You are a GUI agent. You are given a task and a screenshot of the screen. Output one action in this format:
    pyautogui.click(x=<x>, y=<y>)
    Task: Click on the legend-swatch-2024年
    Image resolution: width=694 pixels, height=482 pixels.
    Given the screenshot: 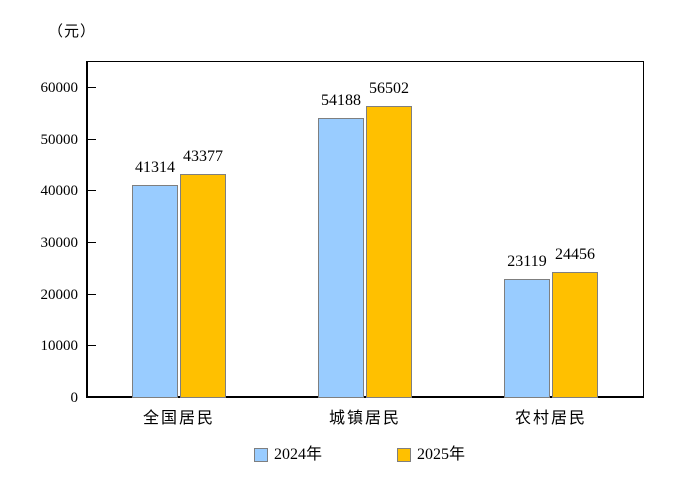 What is the action you would take?
    pyautogui.click(x=261, y=455)
    